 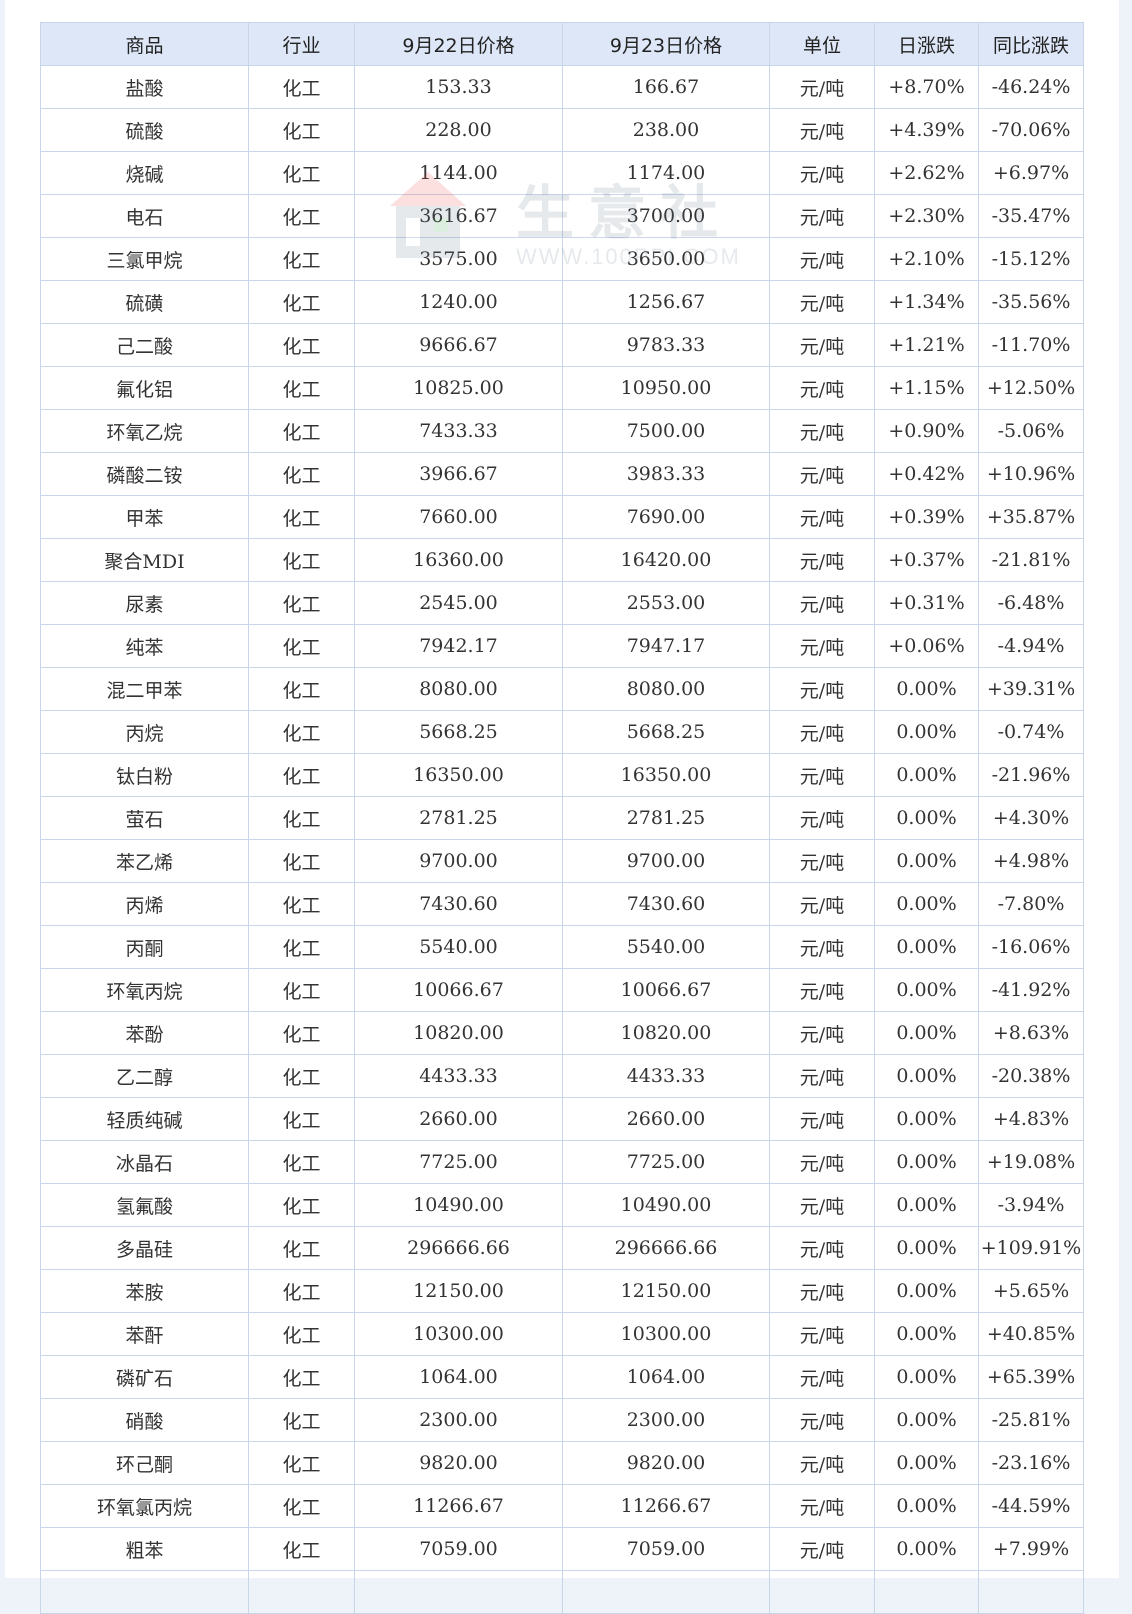 I want to click on commodity-name-cell: 盐酸, so click(x=144, y=87).